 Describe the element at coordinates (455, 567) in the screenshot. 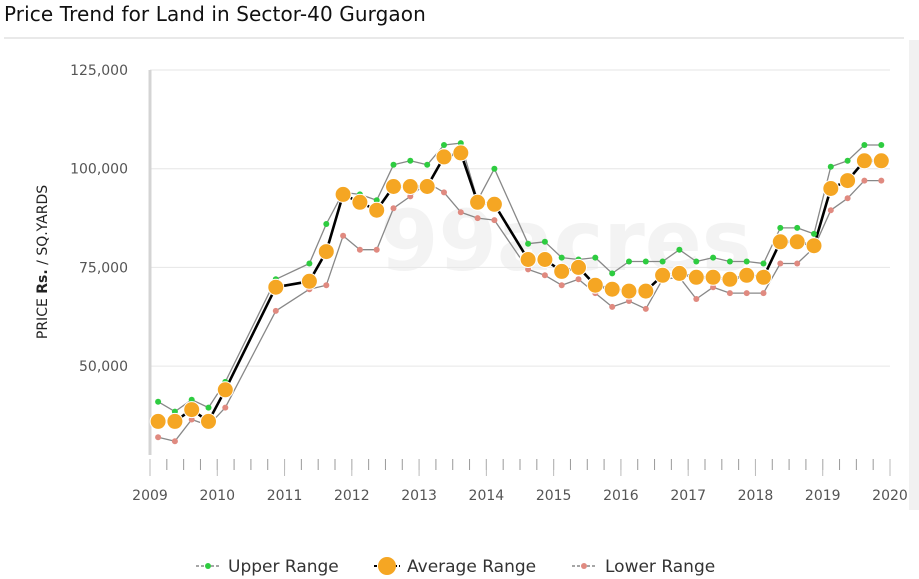

I see `legend-item-average: Average Range` at that location.